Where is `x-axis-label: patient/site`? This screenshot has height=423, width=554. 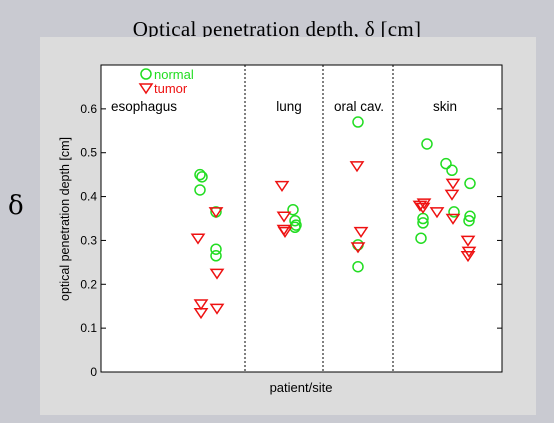 x-axis-label: patient/site is located at coordinates (301, 387).